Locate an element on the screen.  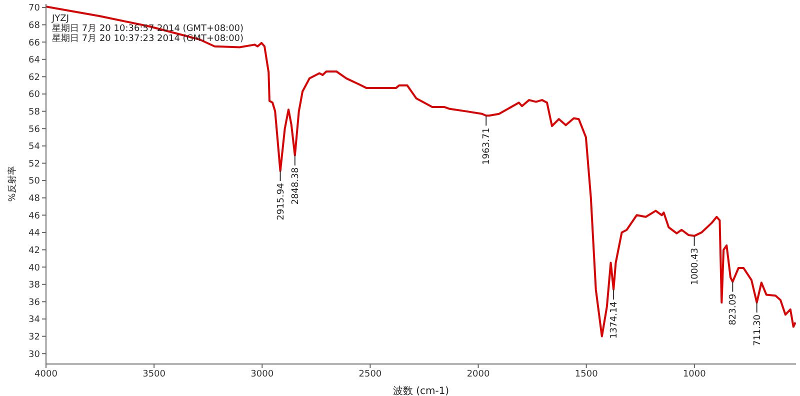
x-tick-label: 3000 is located at coordinates (262, 374).